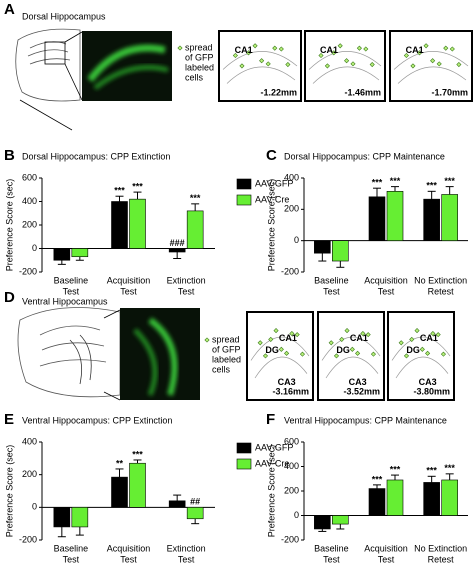  What do you see at coordinates (441, 559) in the screenshot?
I see `x-tick-label: Retest` at bounding box center [441, 559].